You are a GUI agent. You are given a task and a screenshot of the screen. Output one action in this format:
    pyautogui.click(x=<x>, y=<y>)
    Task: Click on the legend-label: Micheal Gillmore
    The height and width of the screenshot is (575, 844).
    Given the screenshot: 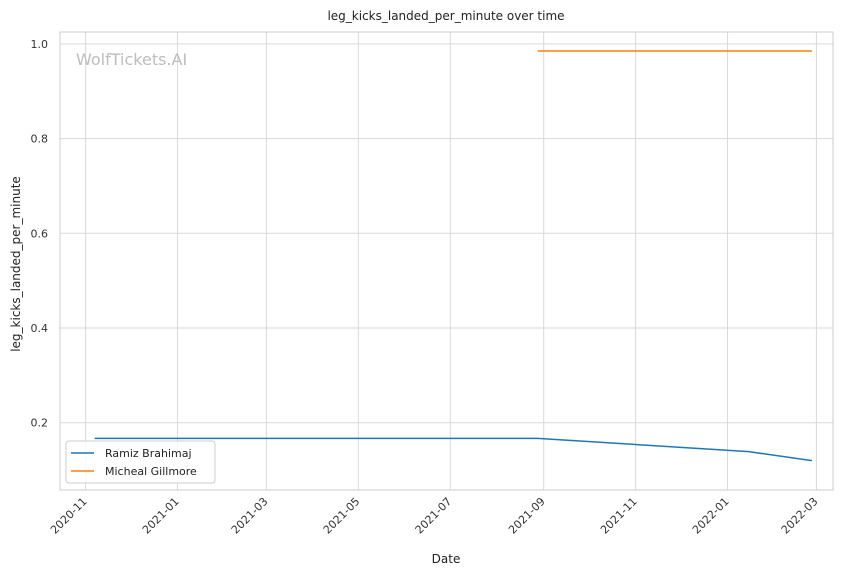 What is the action you would take?
    pyautogui.click(x=151, y=471)
    